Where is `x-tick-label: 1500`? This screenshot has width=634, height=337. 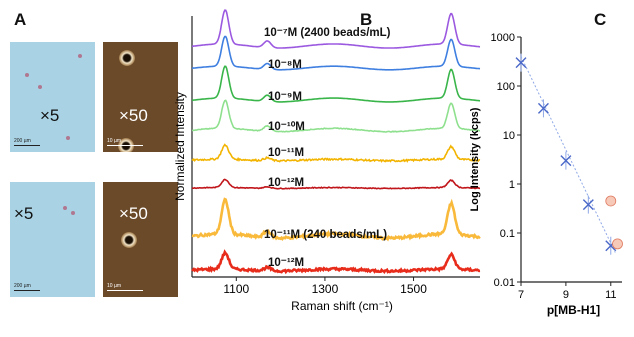 x-tick-label: 1500 is located at coordinates (413, 289).